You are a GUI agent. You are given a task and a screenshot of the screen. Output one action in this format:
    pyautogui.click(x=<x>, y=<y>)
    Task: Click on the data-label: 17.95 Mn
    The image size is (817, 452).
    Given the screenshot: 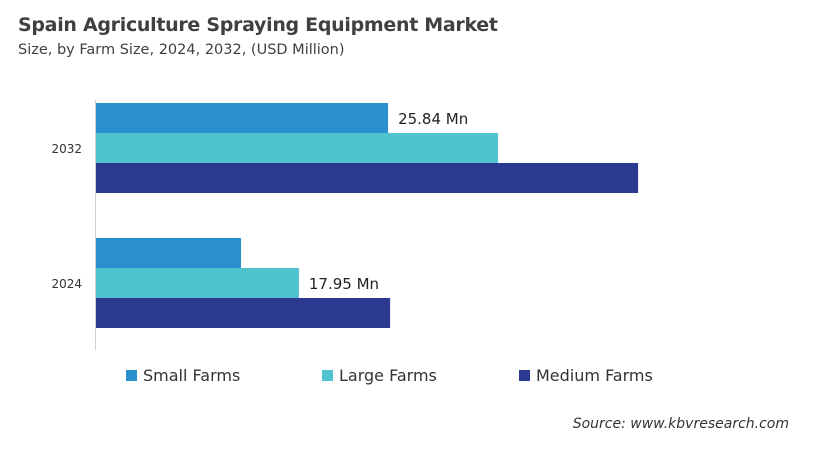 What is the action you would take?
    pyautogui.click(x=344, y=284)
    